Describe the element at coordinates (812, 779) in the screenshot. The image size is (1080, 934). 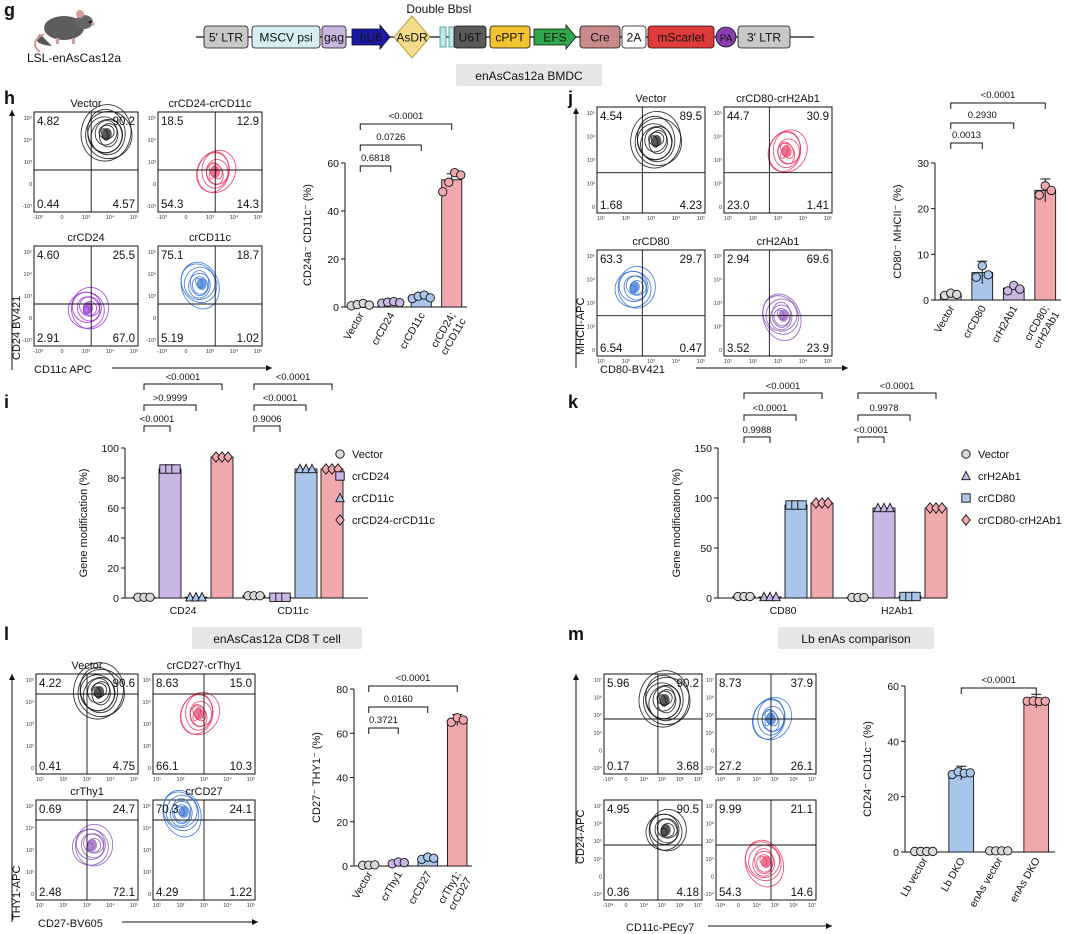
I see `flow-x-tick: 10⁷` at that location.